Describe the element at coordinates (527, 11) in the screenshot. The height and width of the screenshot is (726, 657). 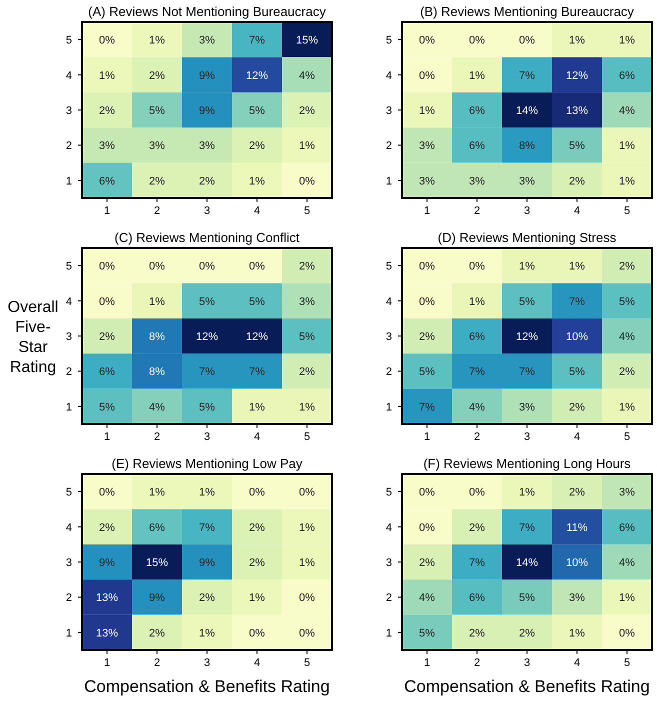
I see `chart-title: (B) Reviews Mentioning Bureaucracy` at that location.